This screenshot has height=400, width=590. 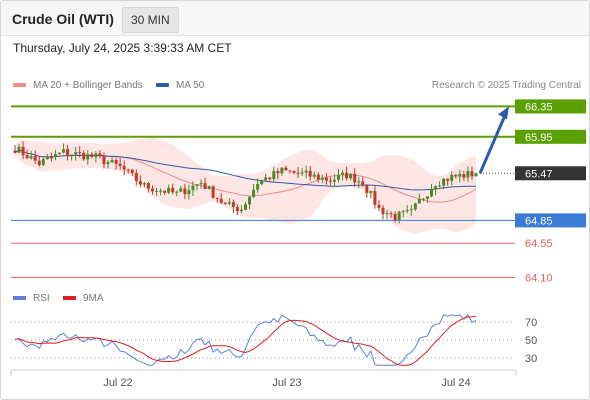 What do you see at coordinates (122, 48) in the screenshot?
I see `timestamp: Thursday, July 24, 2025 3:39:33 AM CET` at bounding box center [122, 48].